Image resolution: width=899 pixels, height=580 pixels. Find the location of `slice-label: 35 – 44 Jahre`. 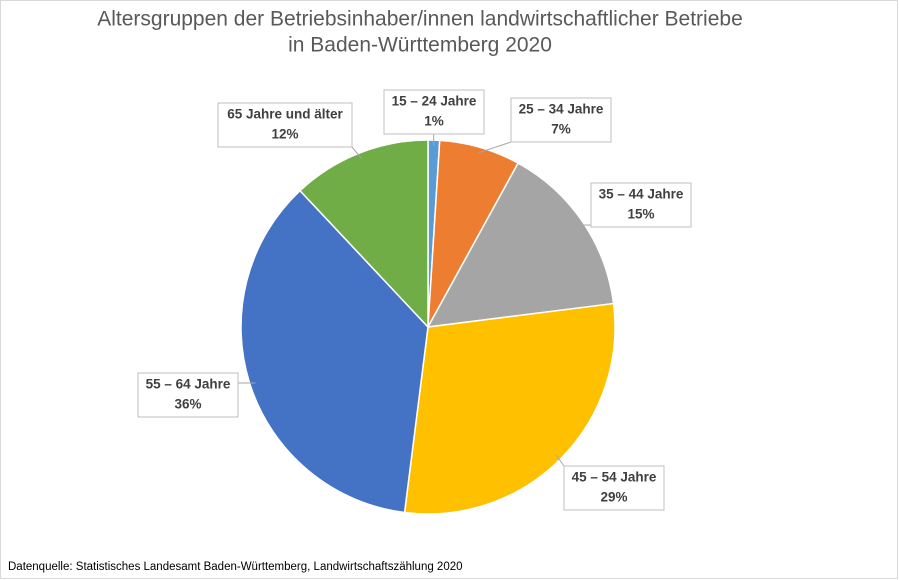

slice-label: 35 – 44 Jahre is located at coordinates (641, 194).